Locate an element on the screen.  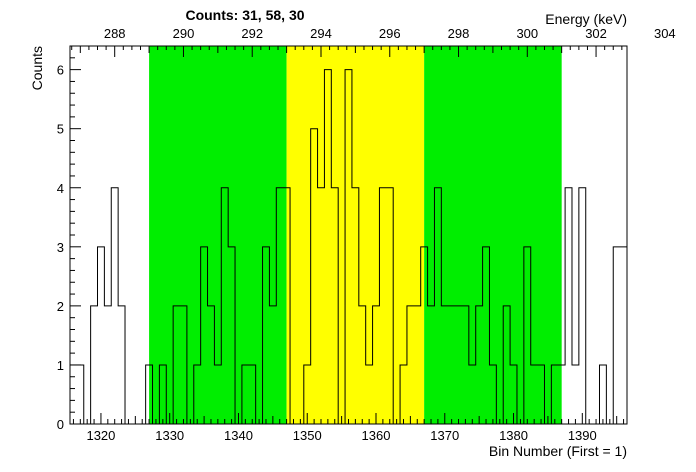
y-tick-label: 0 is located at coordinates (60, 424).